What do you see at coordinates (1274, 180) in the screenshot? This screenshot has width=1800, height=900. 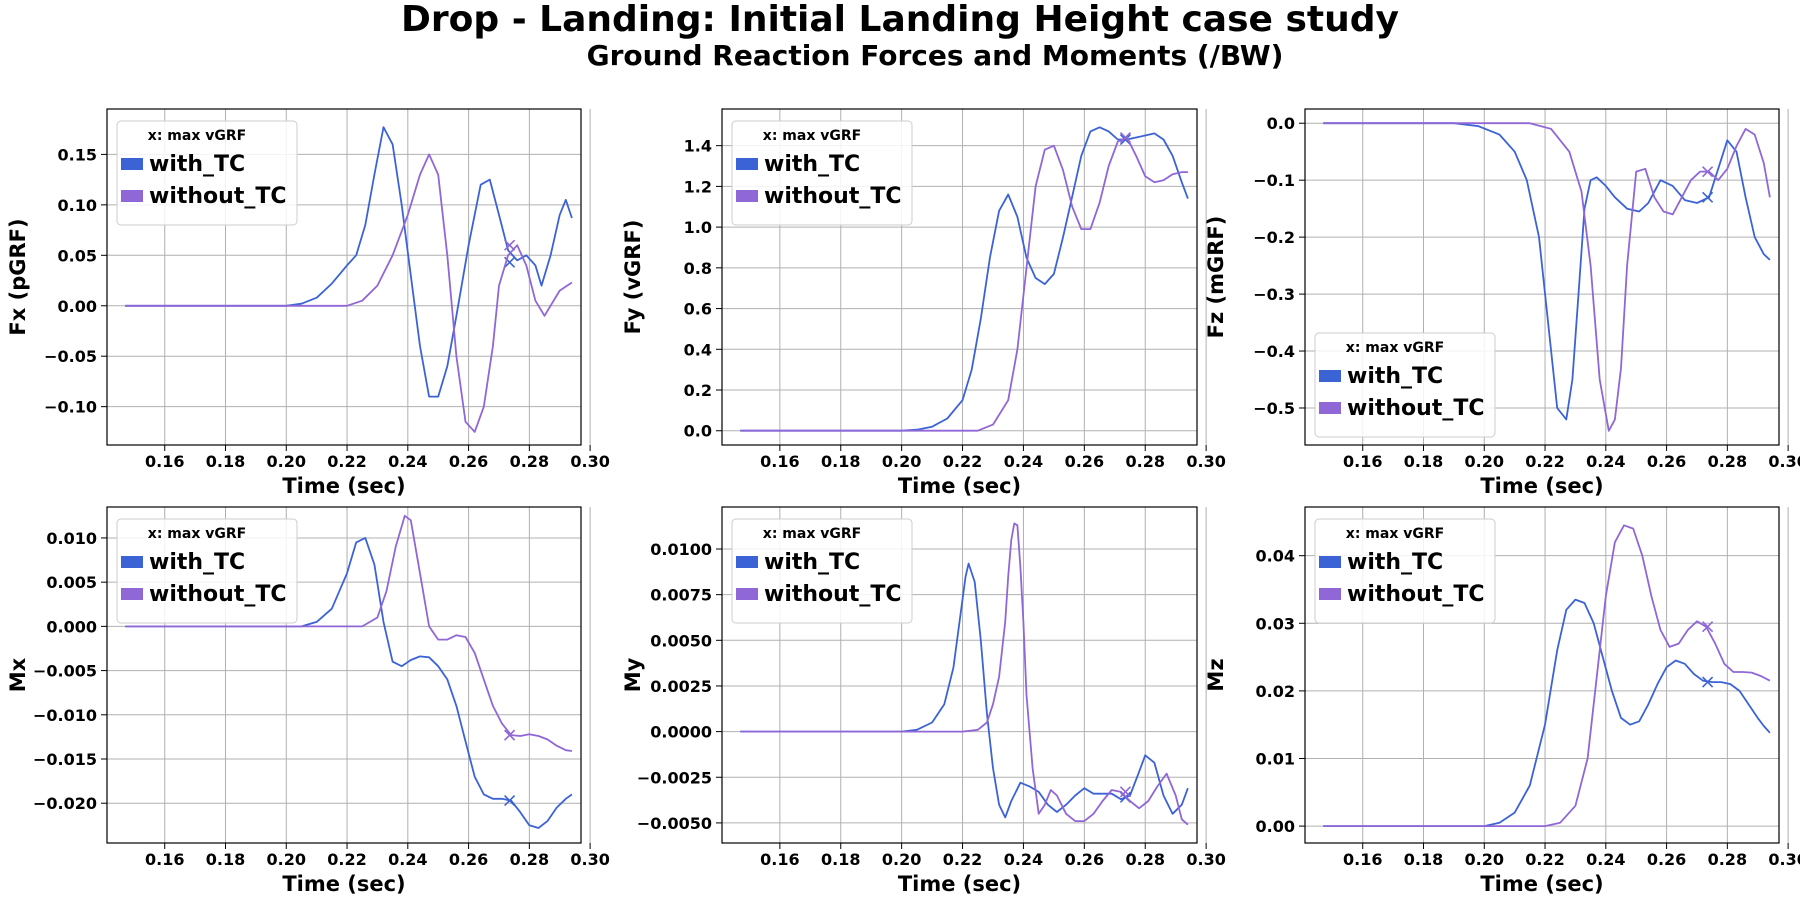 I see `y-tick-label: −0.1` at bounding box center [1274, 180].